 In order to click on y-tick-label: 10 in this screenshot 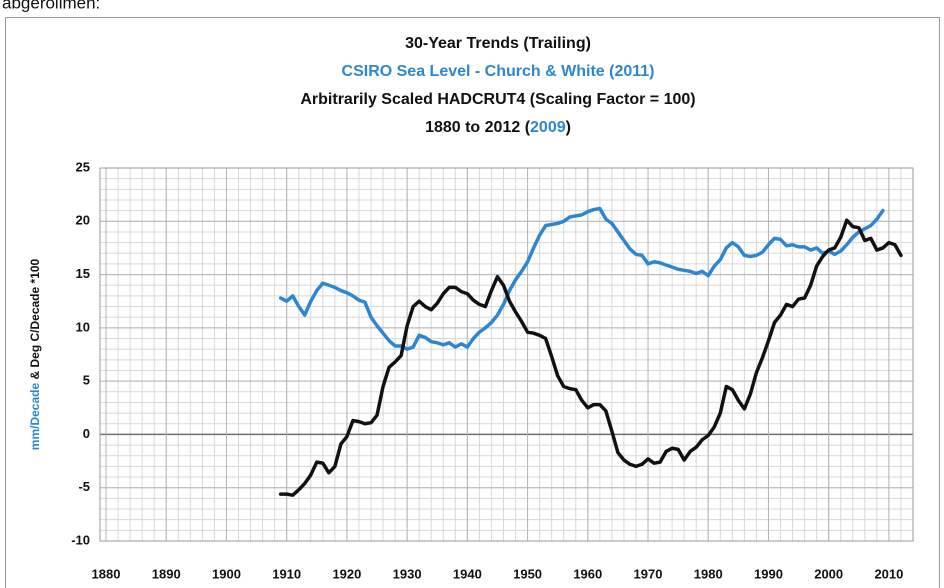, I will do `click(83, 326)`.